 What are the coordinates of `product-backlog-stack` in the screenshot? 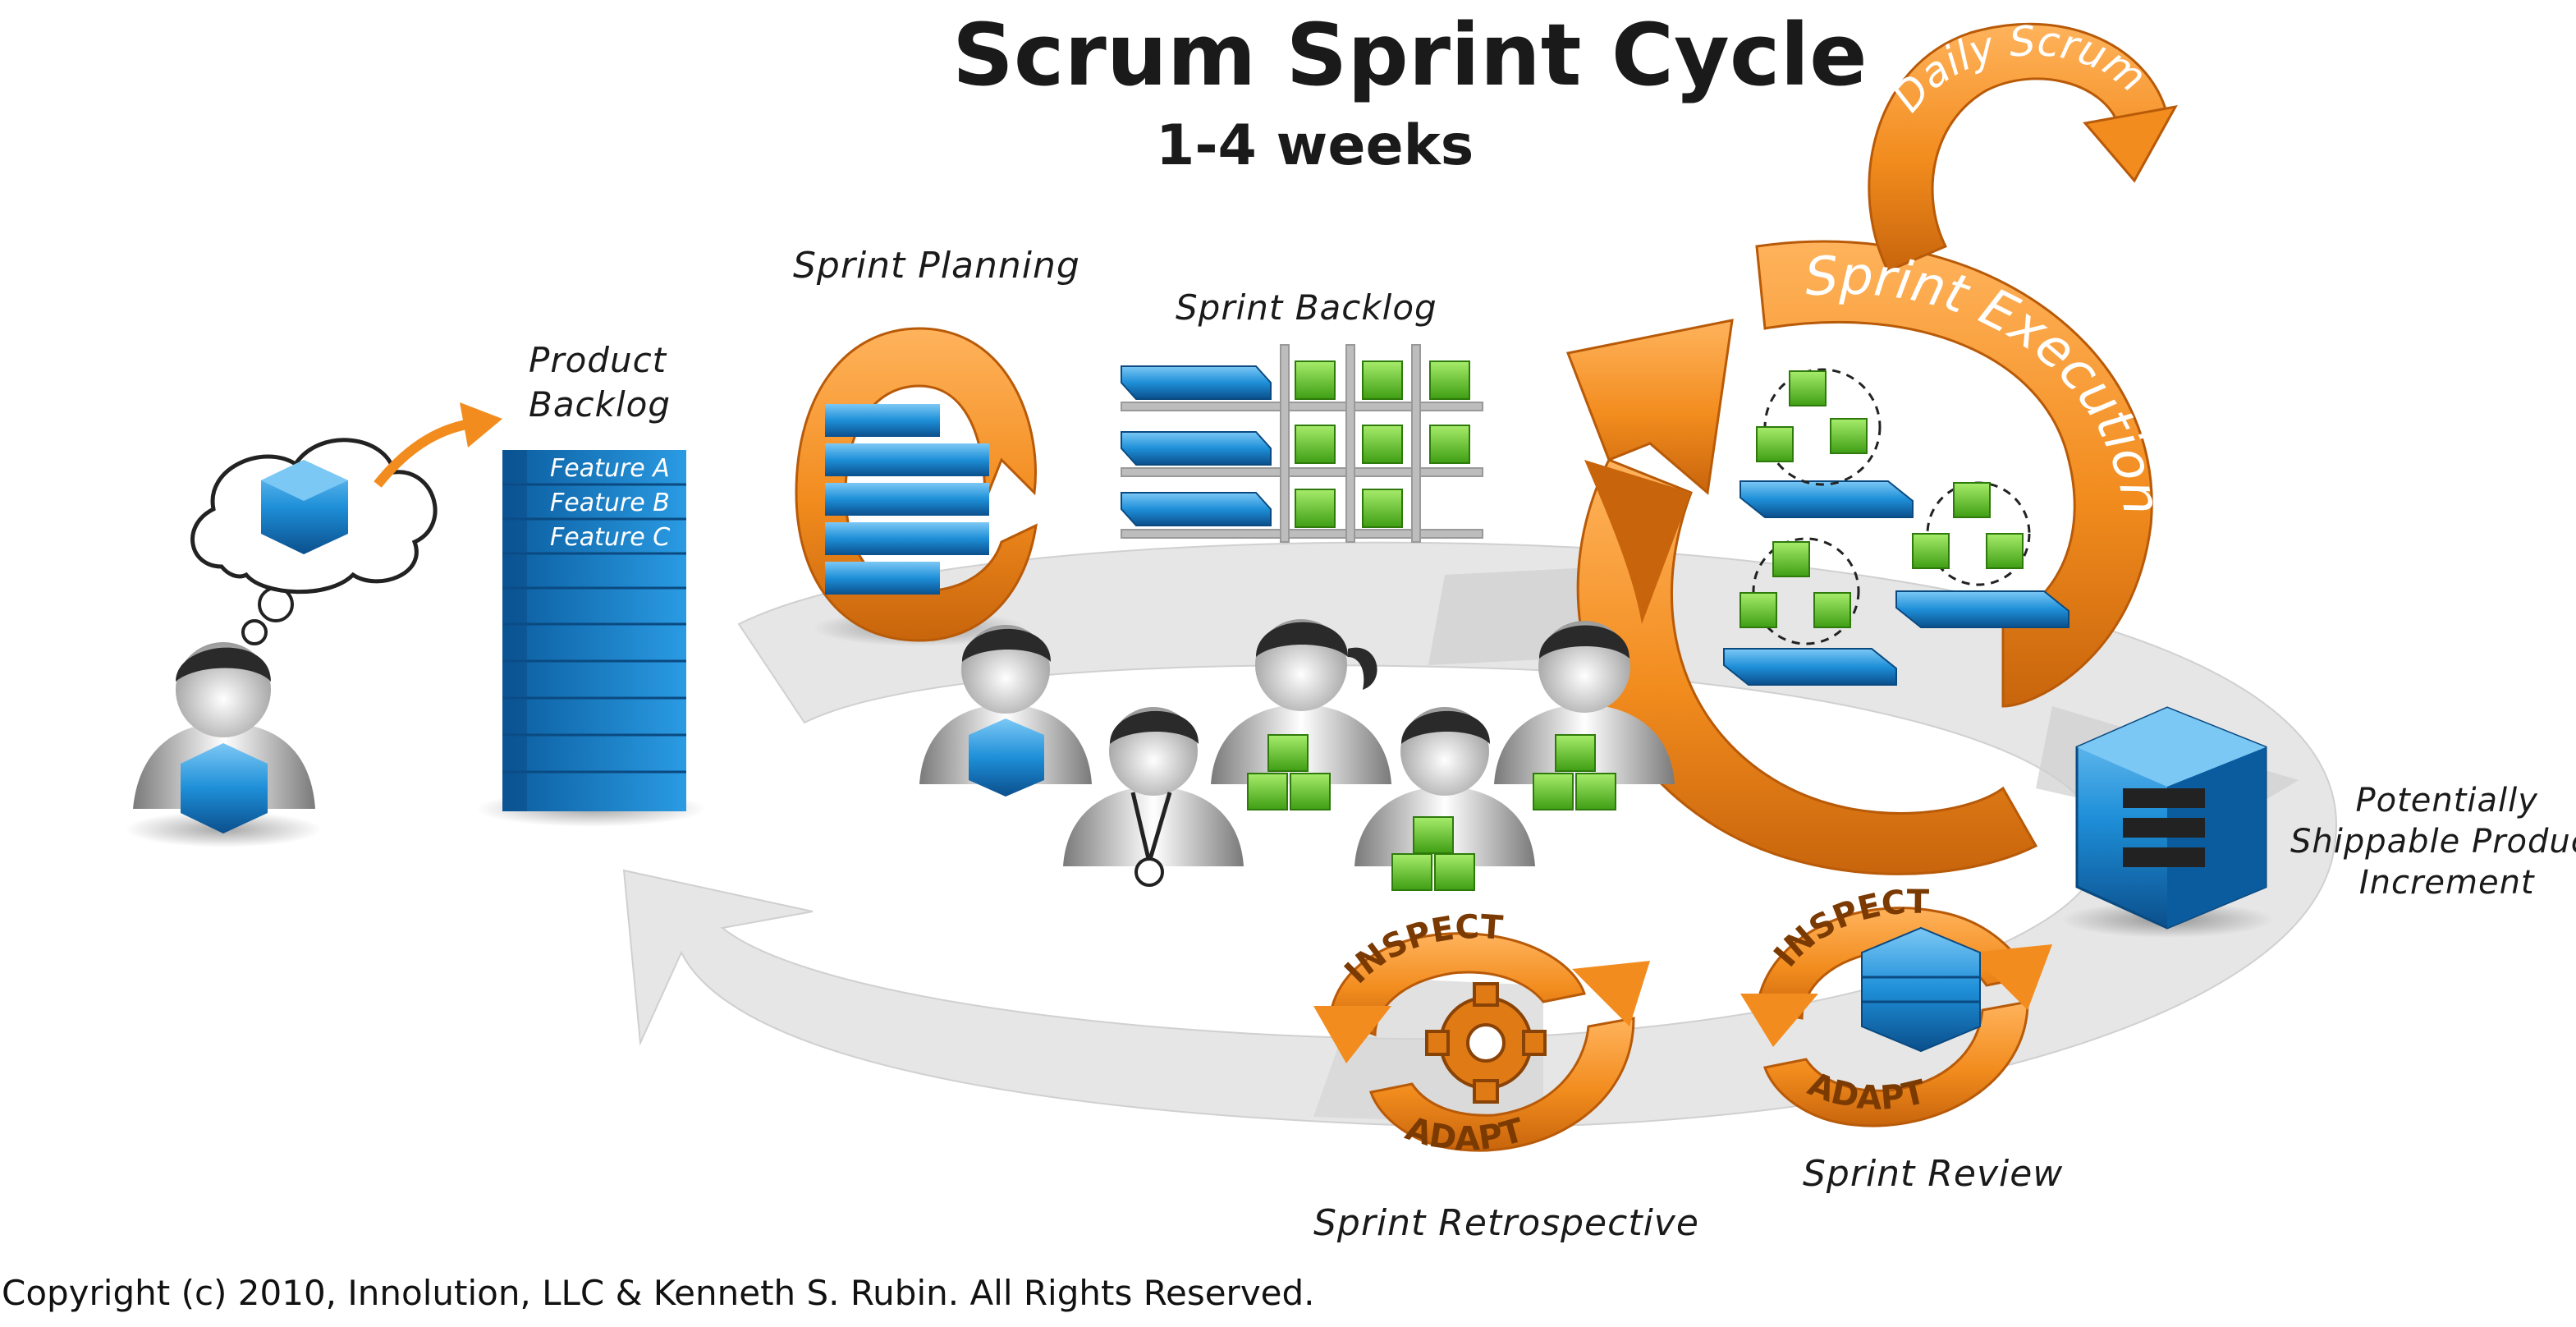 It's located at (591, 638).